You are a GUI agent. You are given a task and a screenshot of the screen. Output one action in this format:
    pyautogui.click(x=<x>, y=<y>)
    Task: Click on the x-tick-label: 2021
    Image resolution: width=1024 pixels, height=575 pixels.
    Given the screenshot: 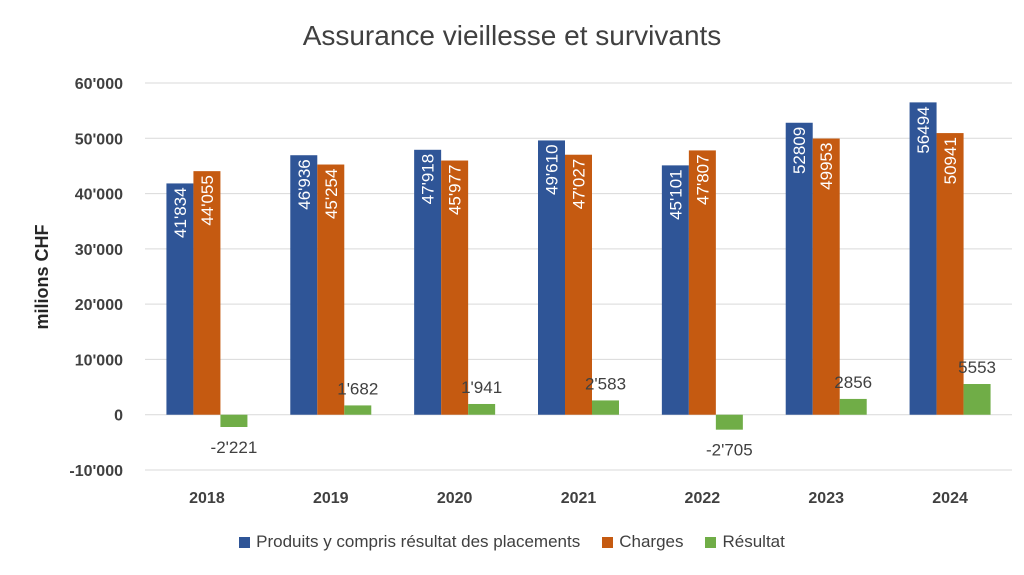 What is the action you would take?
    pyautogui.click(x=579, y=498)
    